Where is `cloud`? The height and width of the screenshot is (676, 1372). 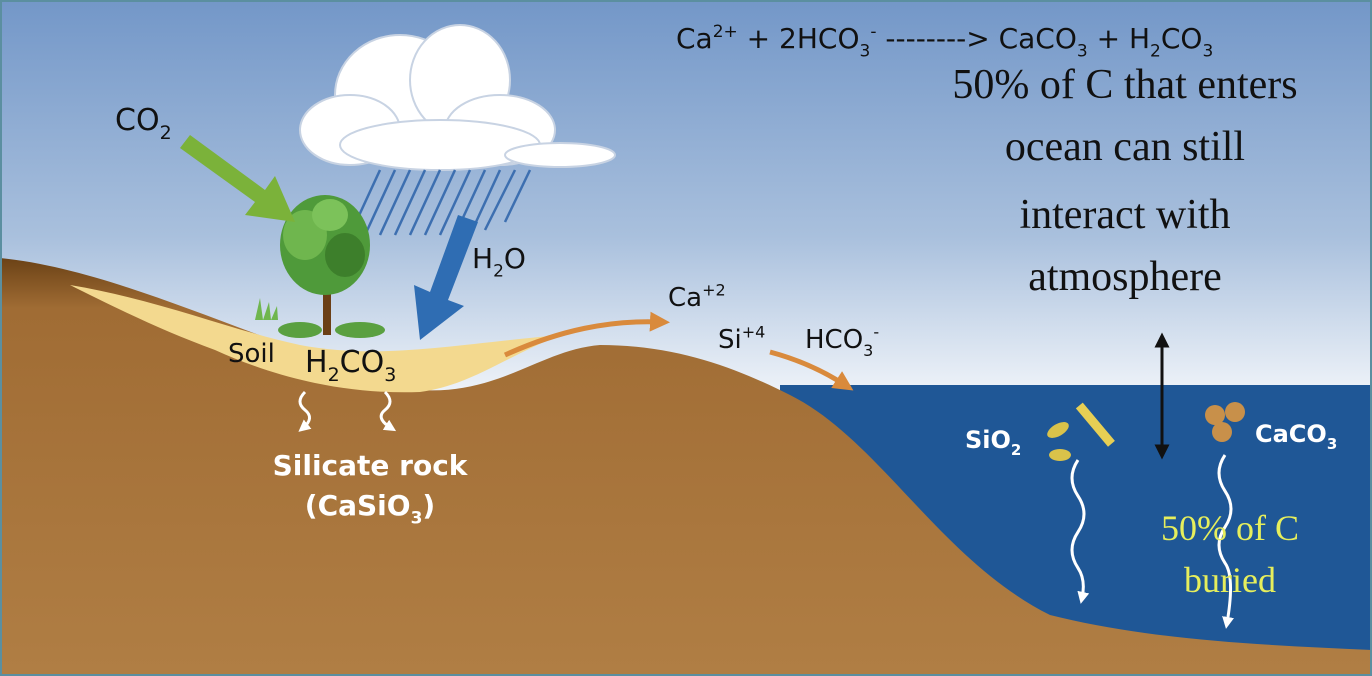 cloud is located at coordinates (457, 97).